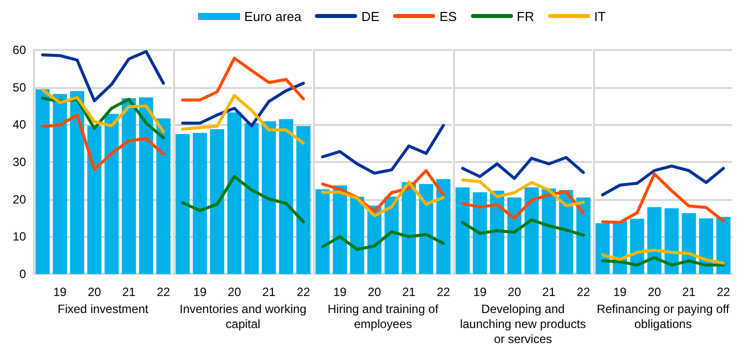 The height and width of the screenshot is (350, 744). Describe the element at coordinates (103, 309) in the screenshot. I see `x-axis-title: Fixed investment` at that location.